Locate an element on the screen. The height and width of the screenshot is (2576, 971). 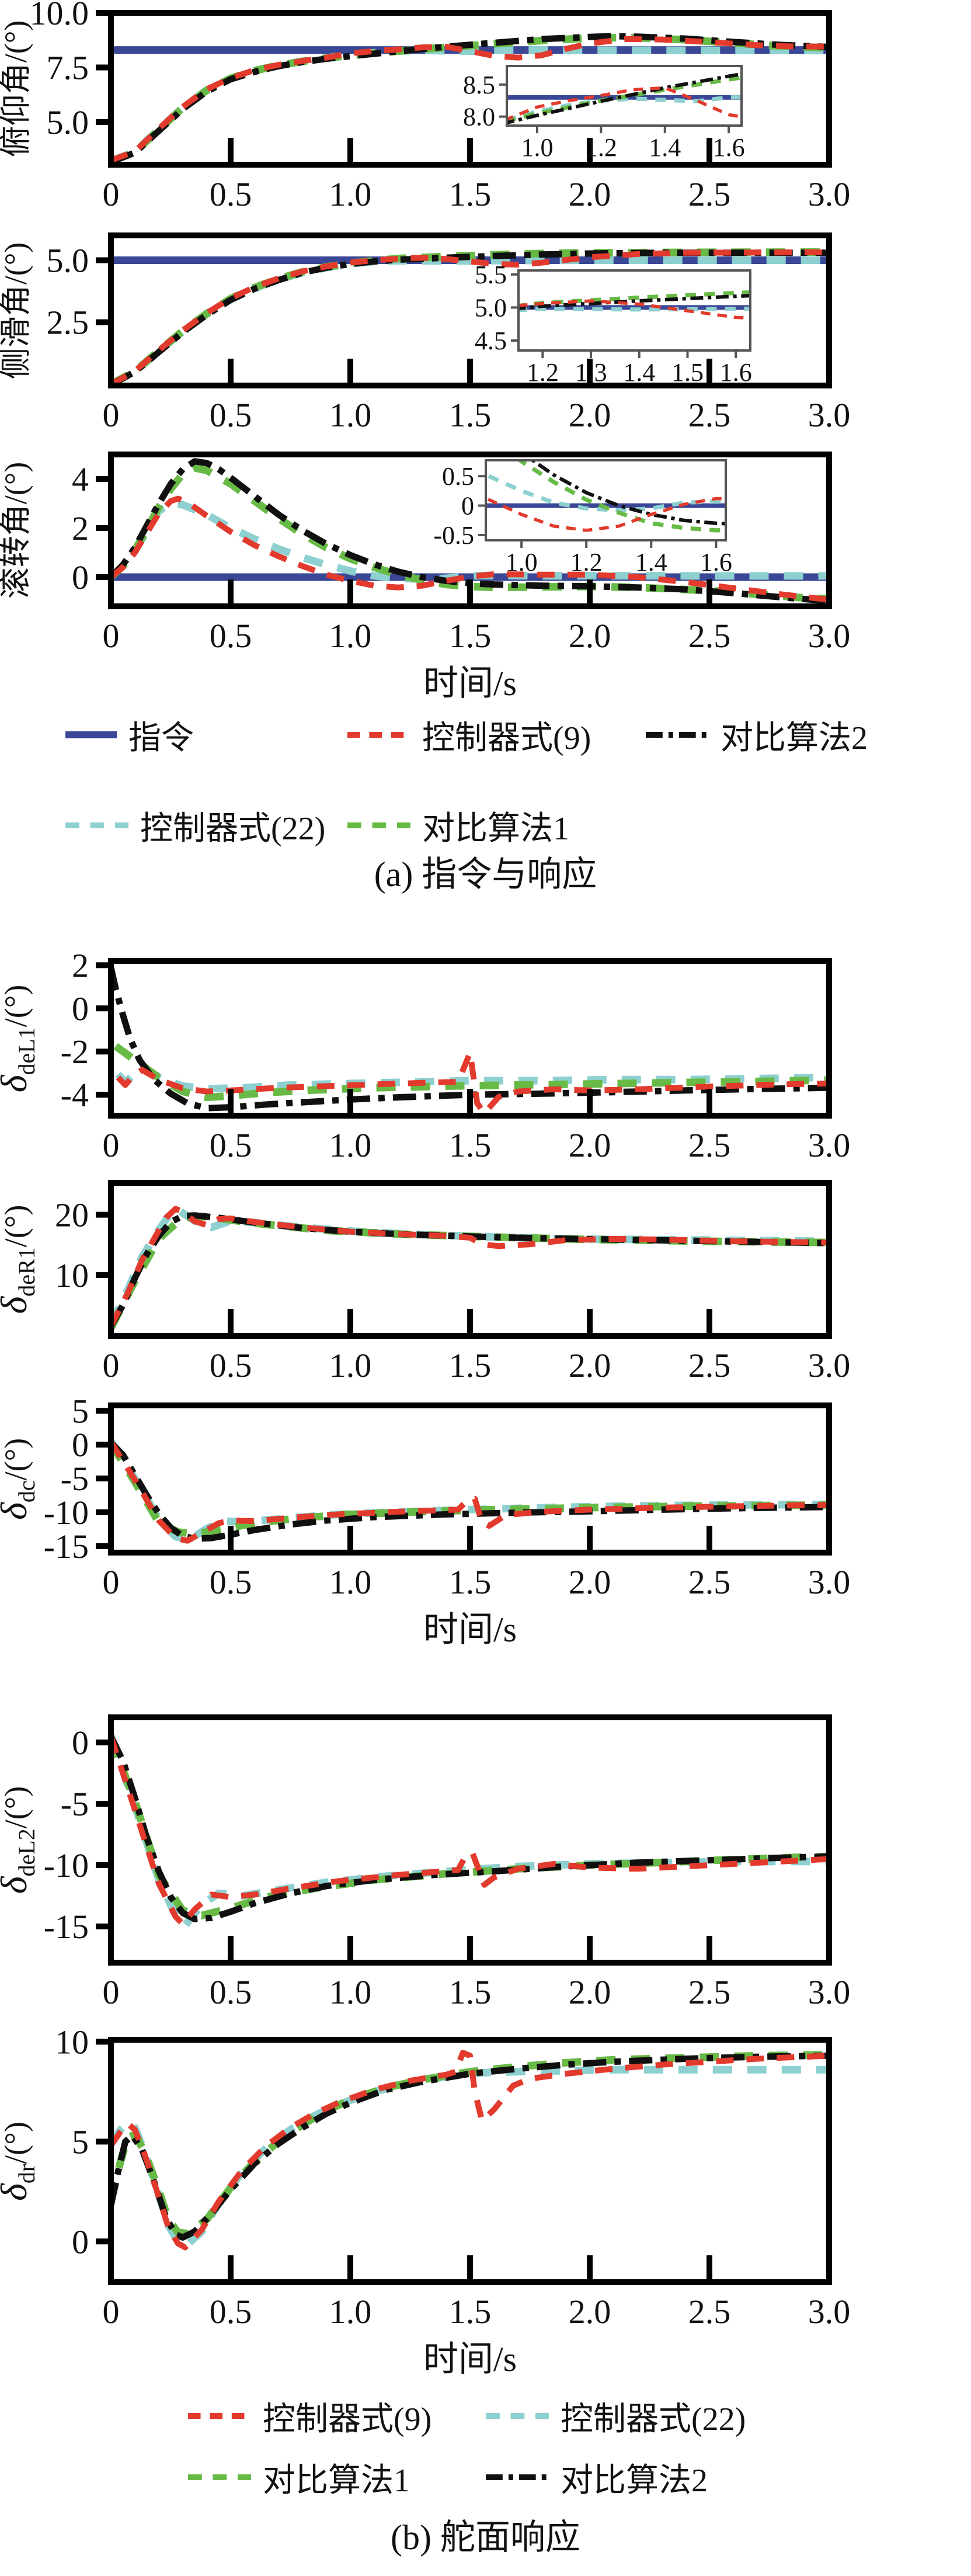
sideslip-ylabel: 侧滑角/(°) is located at coordinates (16, 311).